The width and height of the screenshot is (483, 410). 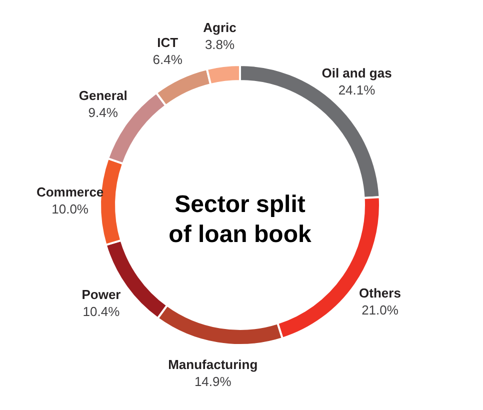 What do you see at coordinates (357, 72) in the screenshot?
I see `slice-label: Oil and gas` at bounding box center [357, 72].